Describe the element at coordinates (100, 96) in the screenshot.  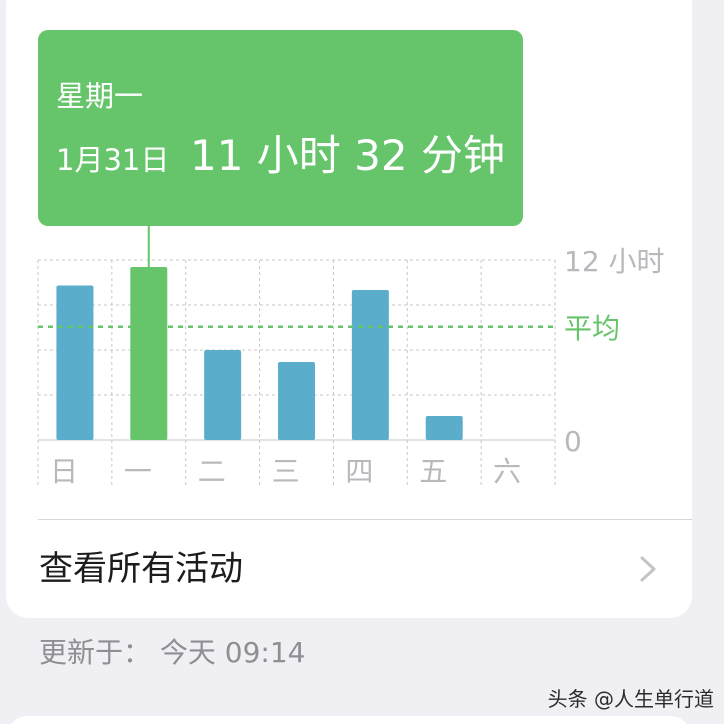
I see `tooltip-weekday: 星期一` at that location.